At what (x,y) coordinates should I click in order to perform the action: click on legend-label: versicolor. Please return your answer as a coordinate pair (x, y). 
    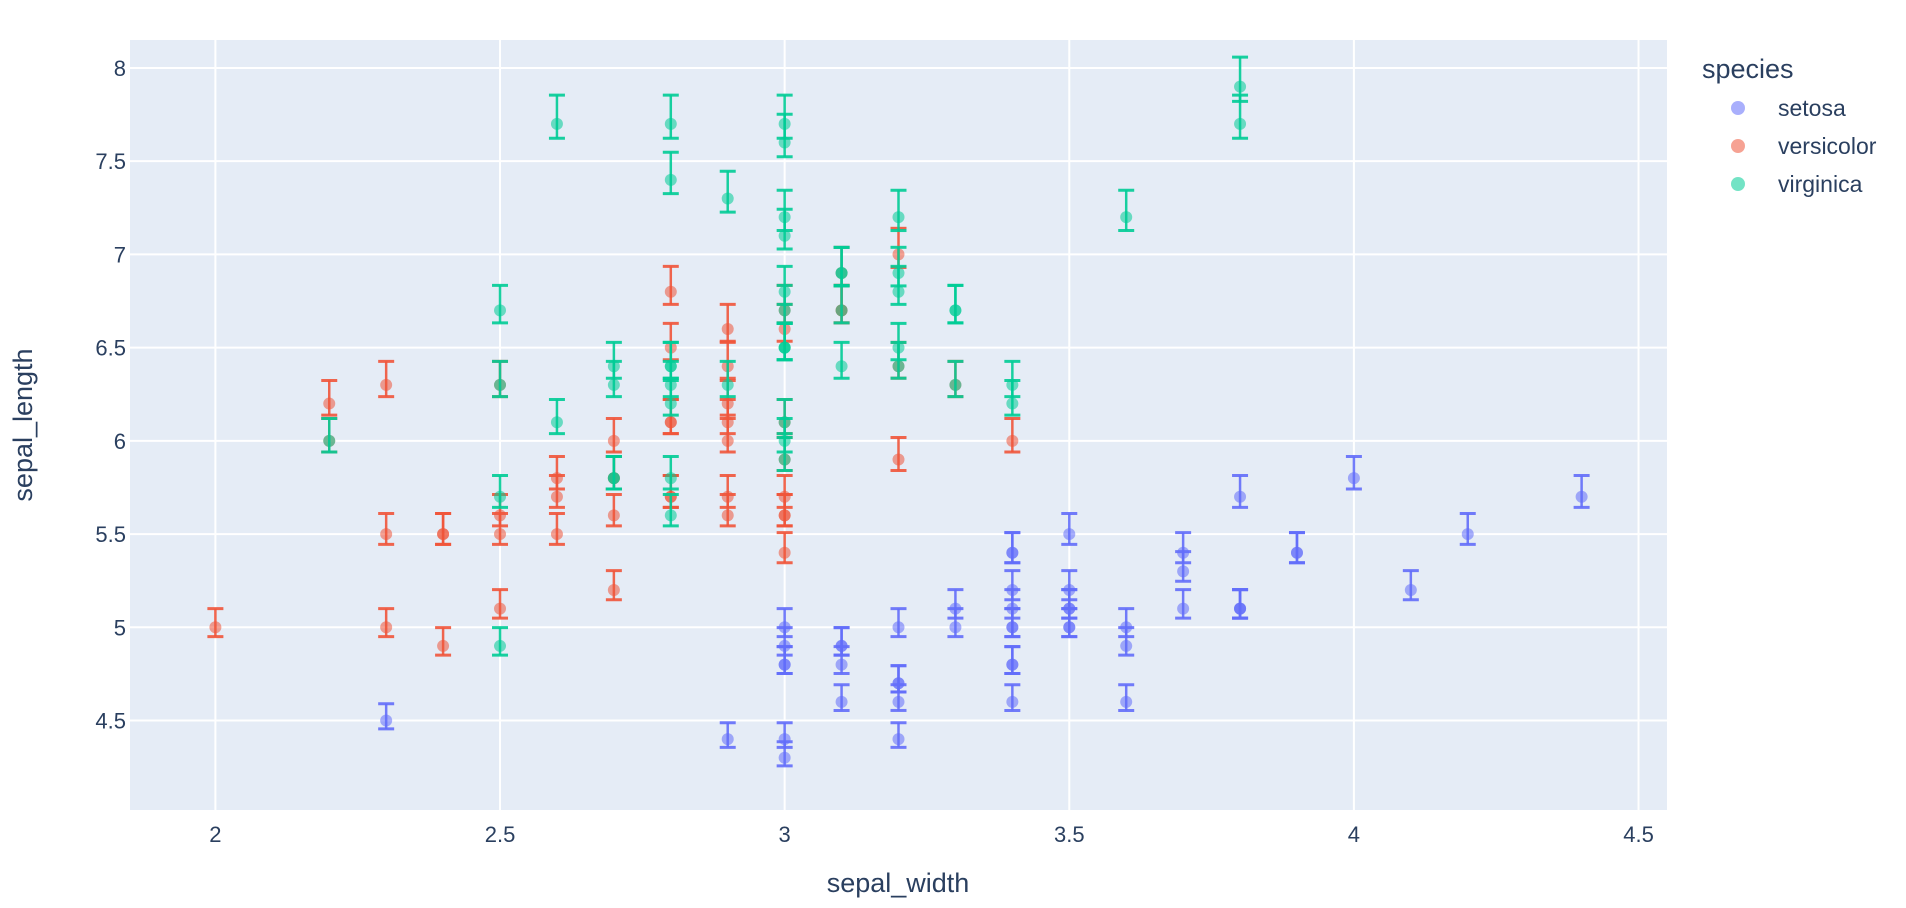
    Looking at the image, I should click on (1827, 146).